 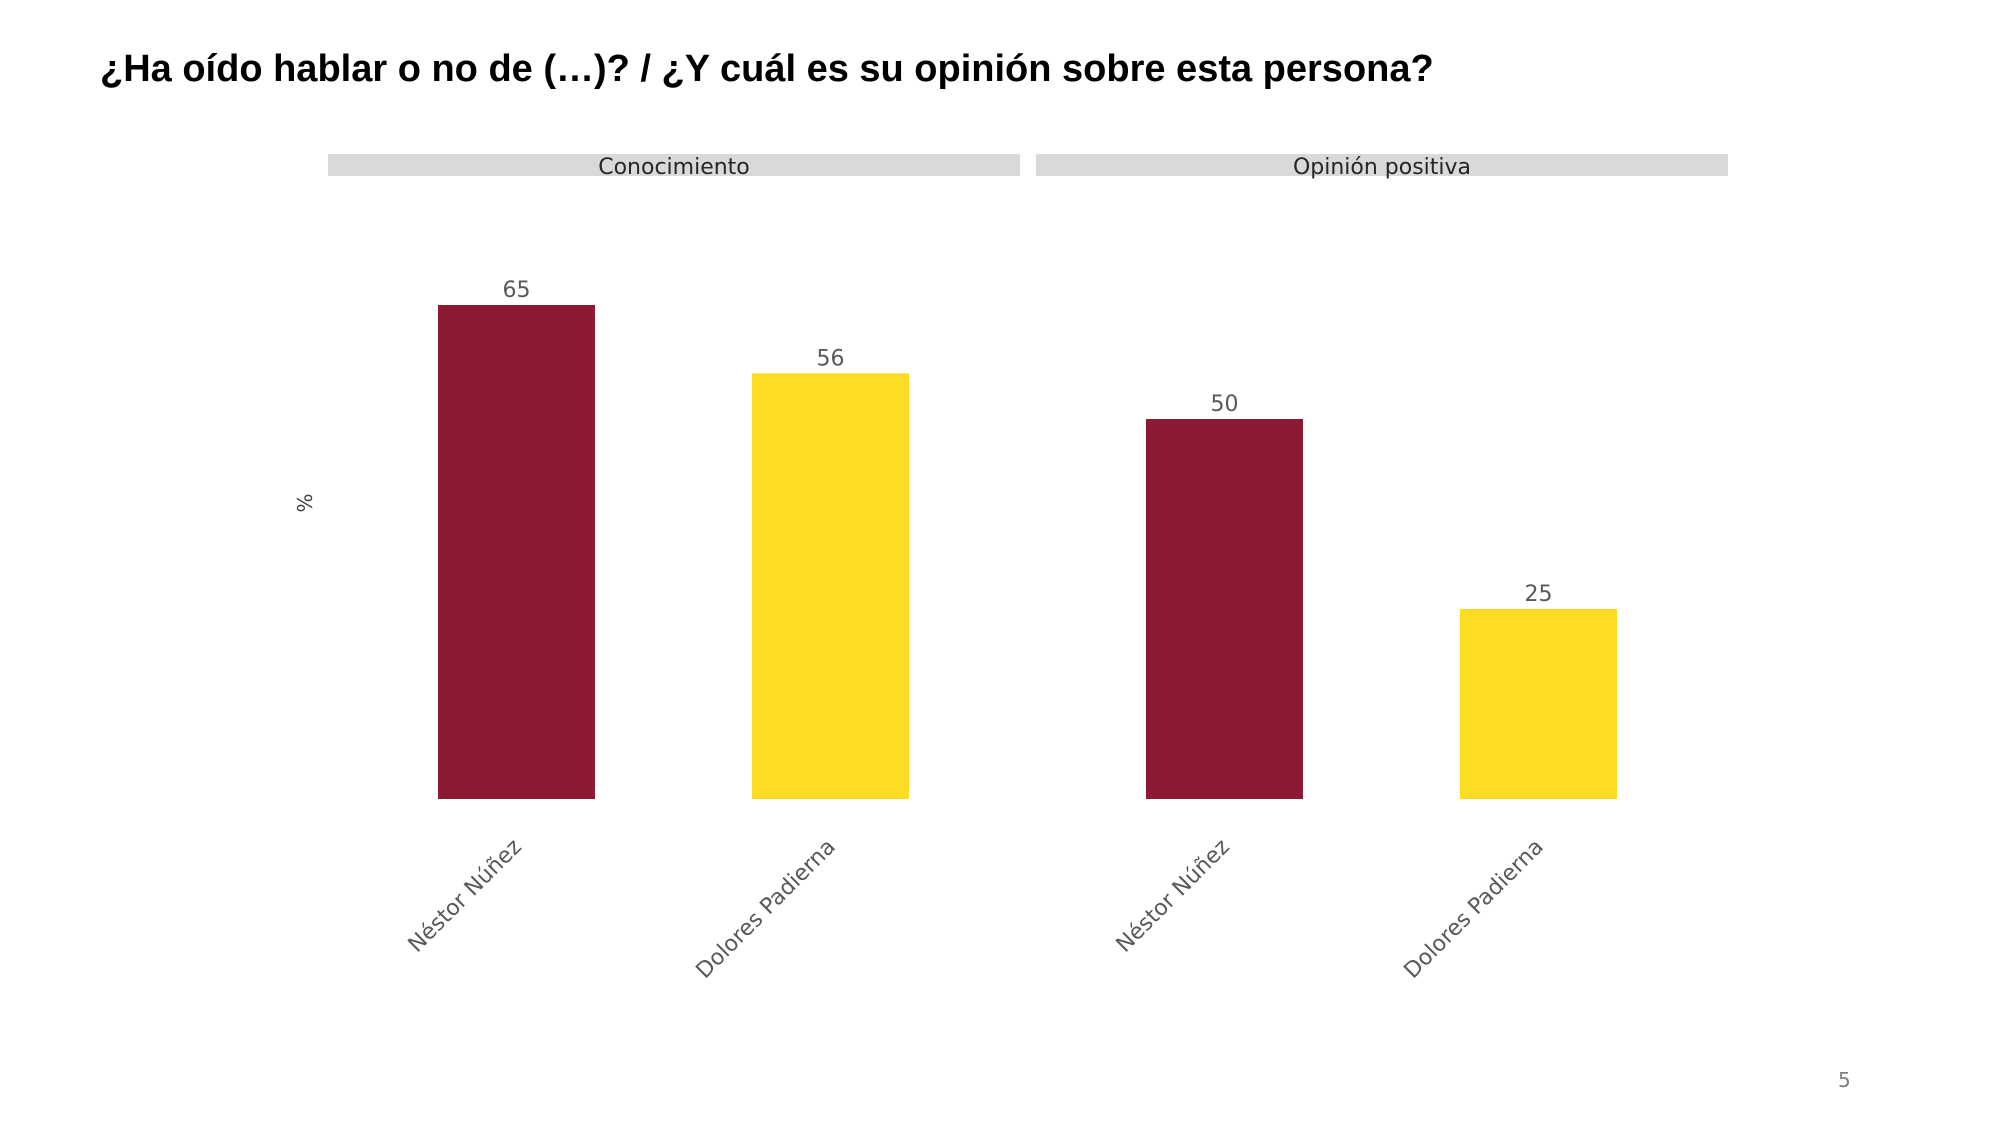 I want to click on y-axis-label: %, so click(x=304, y=502).